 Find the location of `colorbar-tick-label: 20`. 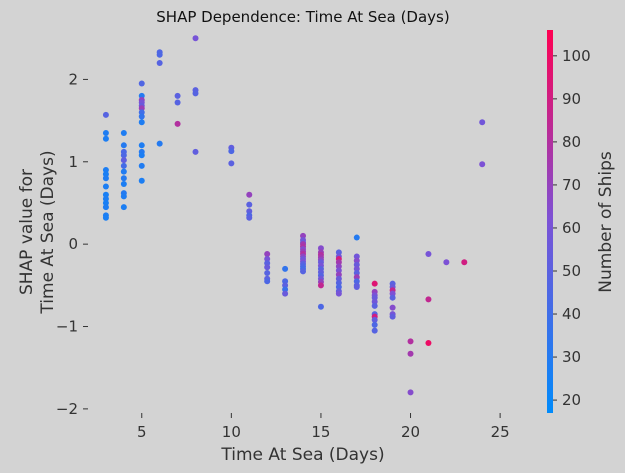

colorbar-tick-label: 20 is located at coordinates (571, 400).